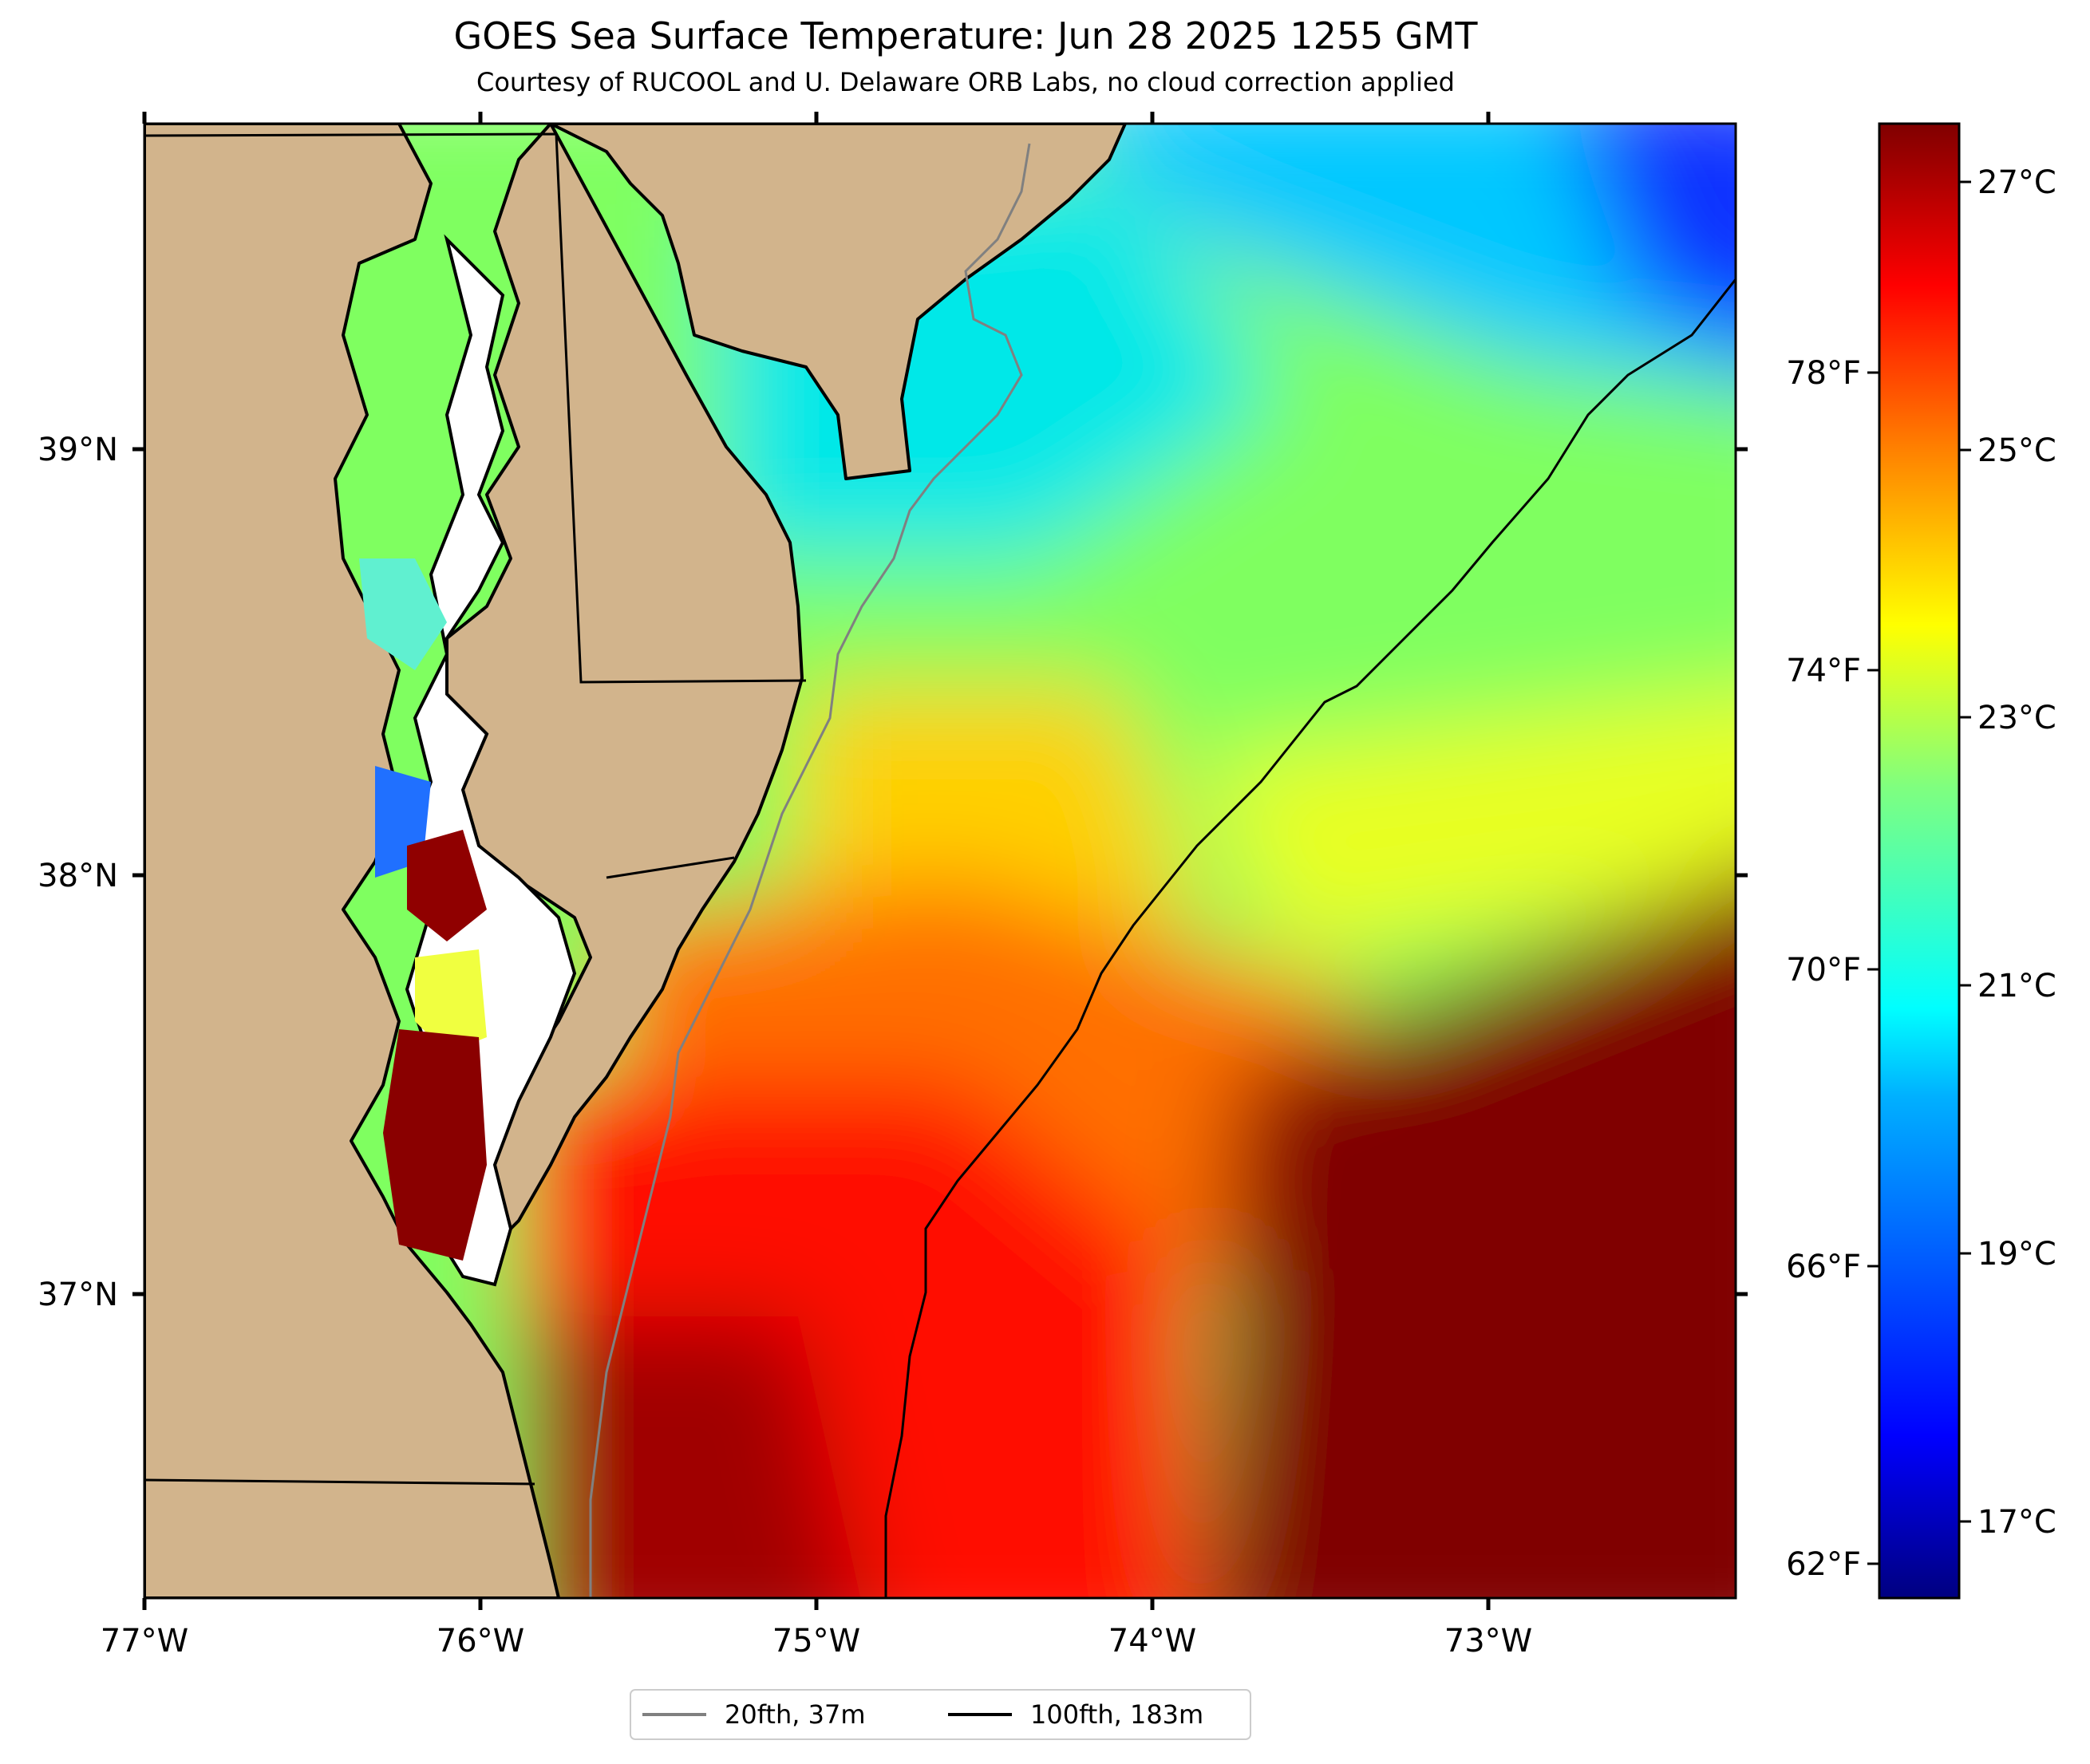 The height and width of the screenshot is (1764, 2090). What do you see at coordinates (2017, 986) in the screenshot?
I see `celsius-tick-label: 21°C` at bounding box center [2017, 986].